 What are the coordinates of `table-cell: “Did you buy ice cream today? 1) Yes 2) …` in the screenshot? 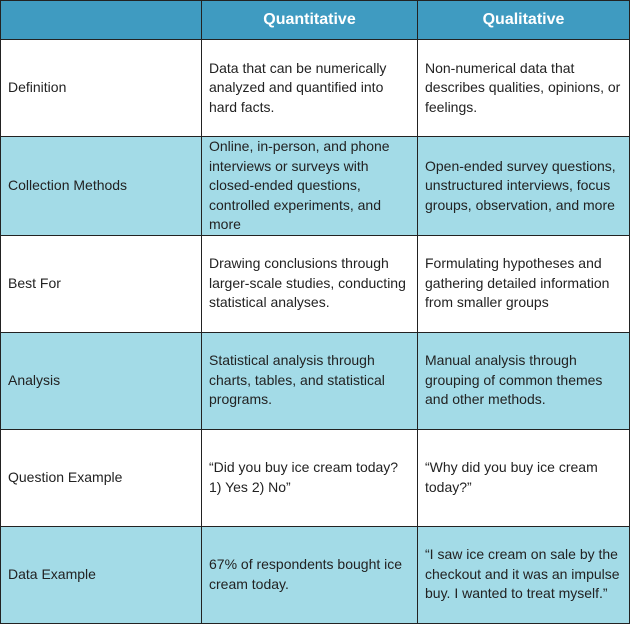 It's located at (309, 477).